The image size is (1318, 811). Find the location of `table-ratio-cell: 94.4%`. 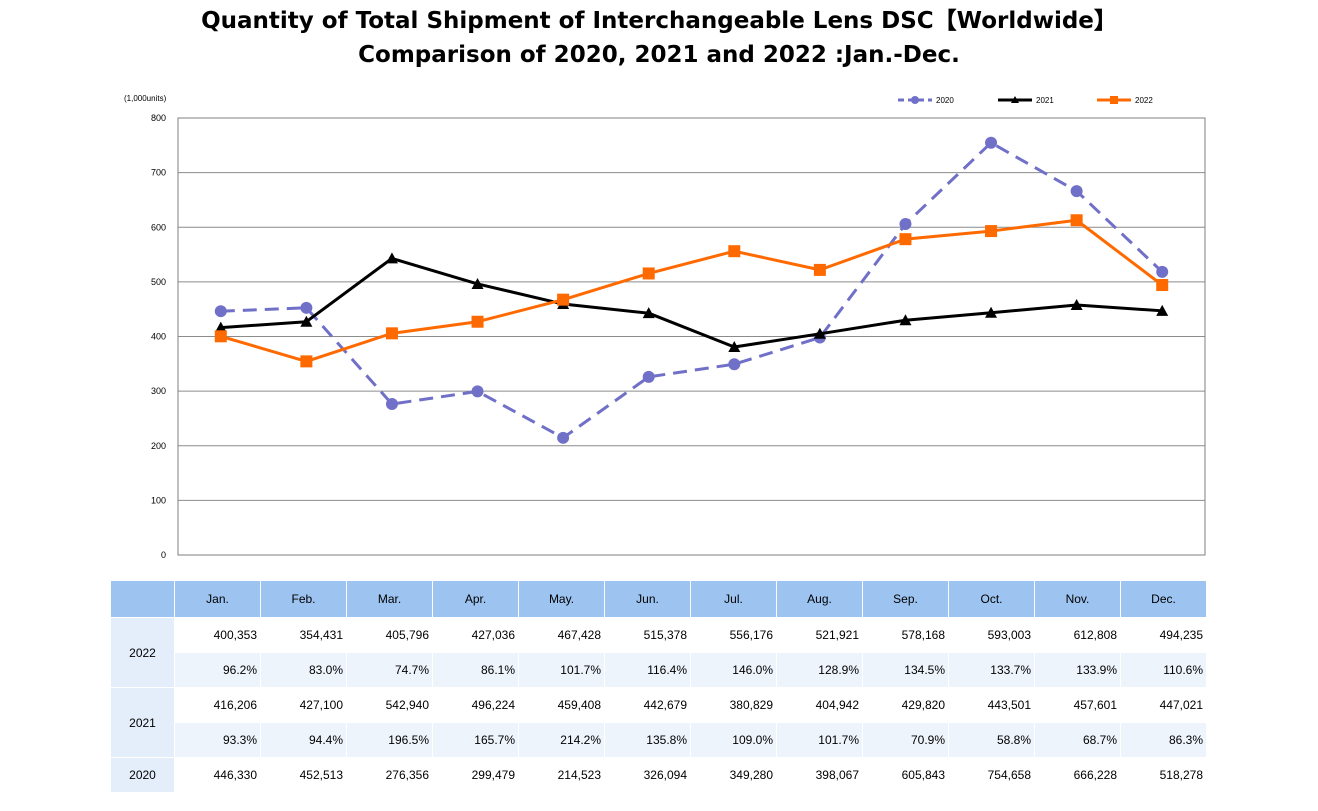

table-ratio-cell: 94.4% is located at coordinates (303, 740).